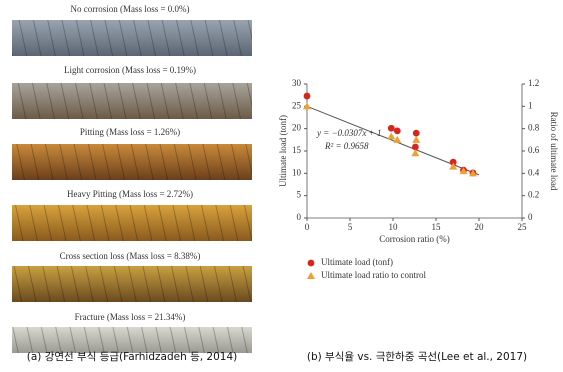 The height and width of the screenshot is (372, 563). What do you see at coordinates (130, 70) in the screenshot?
I see `stage-label: Light corrosion (Mass loss = 0.19%)` at bounding box center [130, 70].